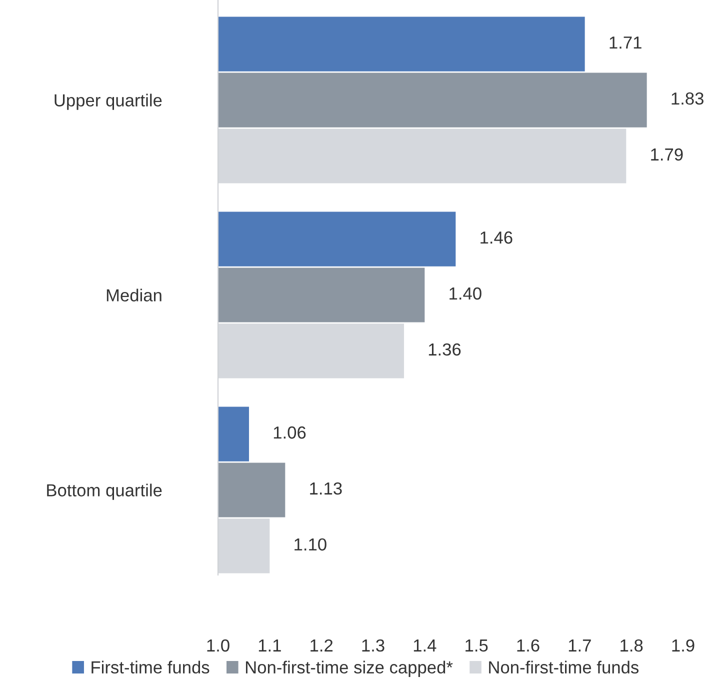  Describe the element at coordinates (626, 42) in the screenshot. I see `data-label: 1.71` at that location.